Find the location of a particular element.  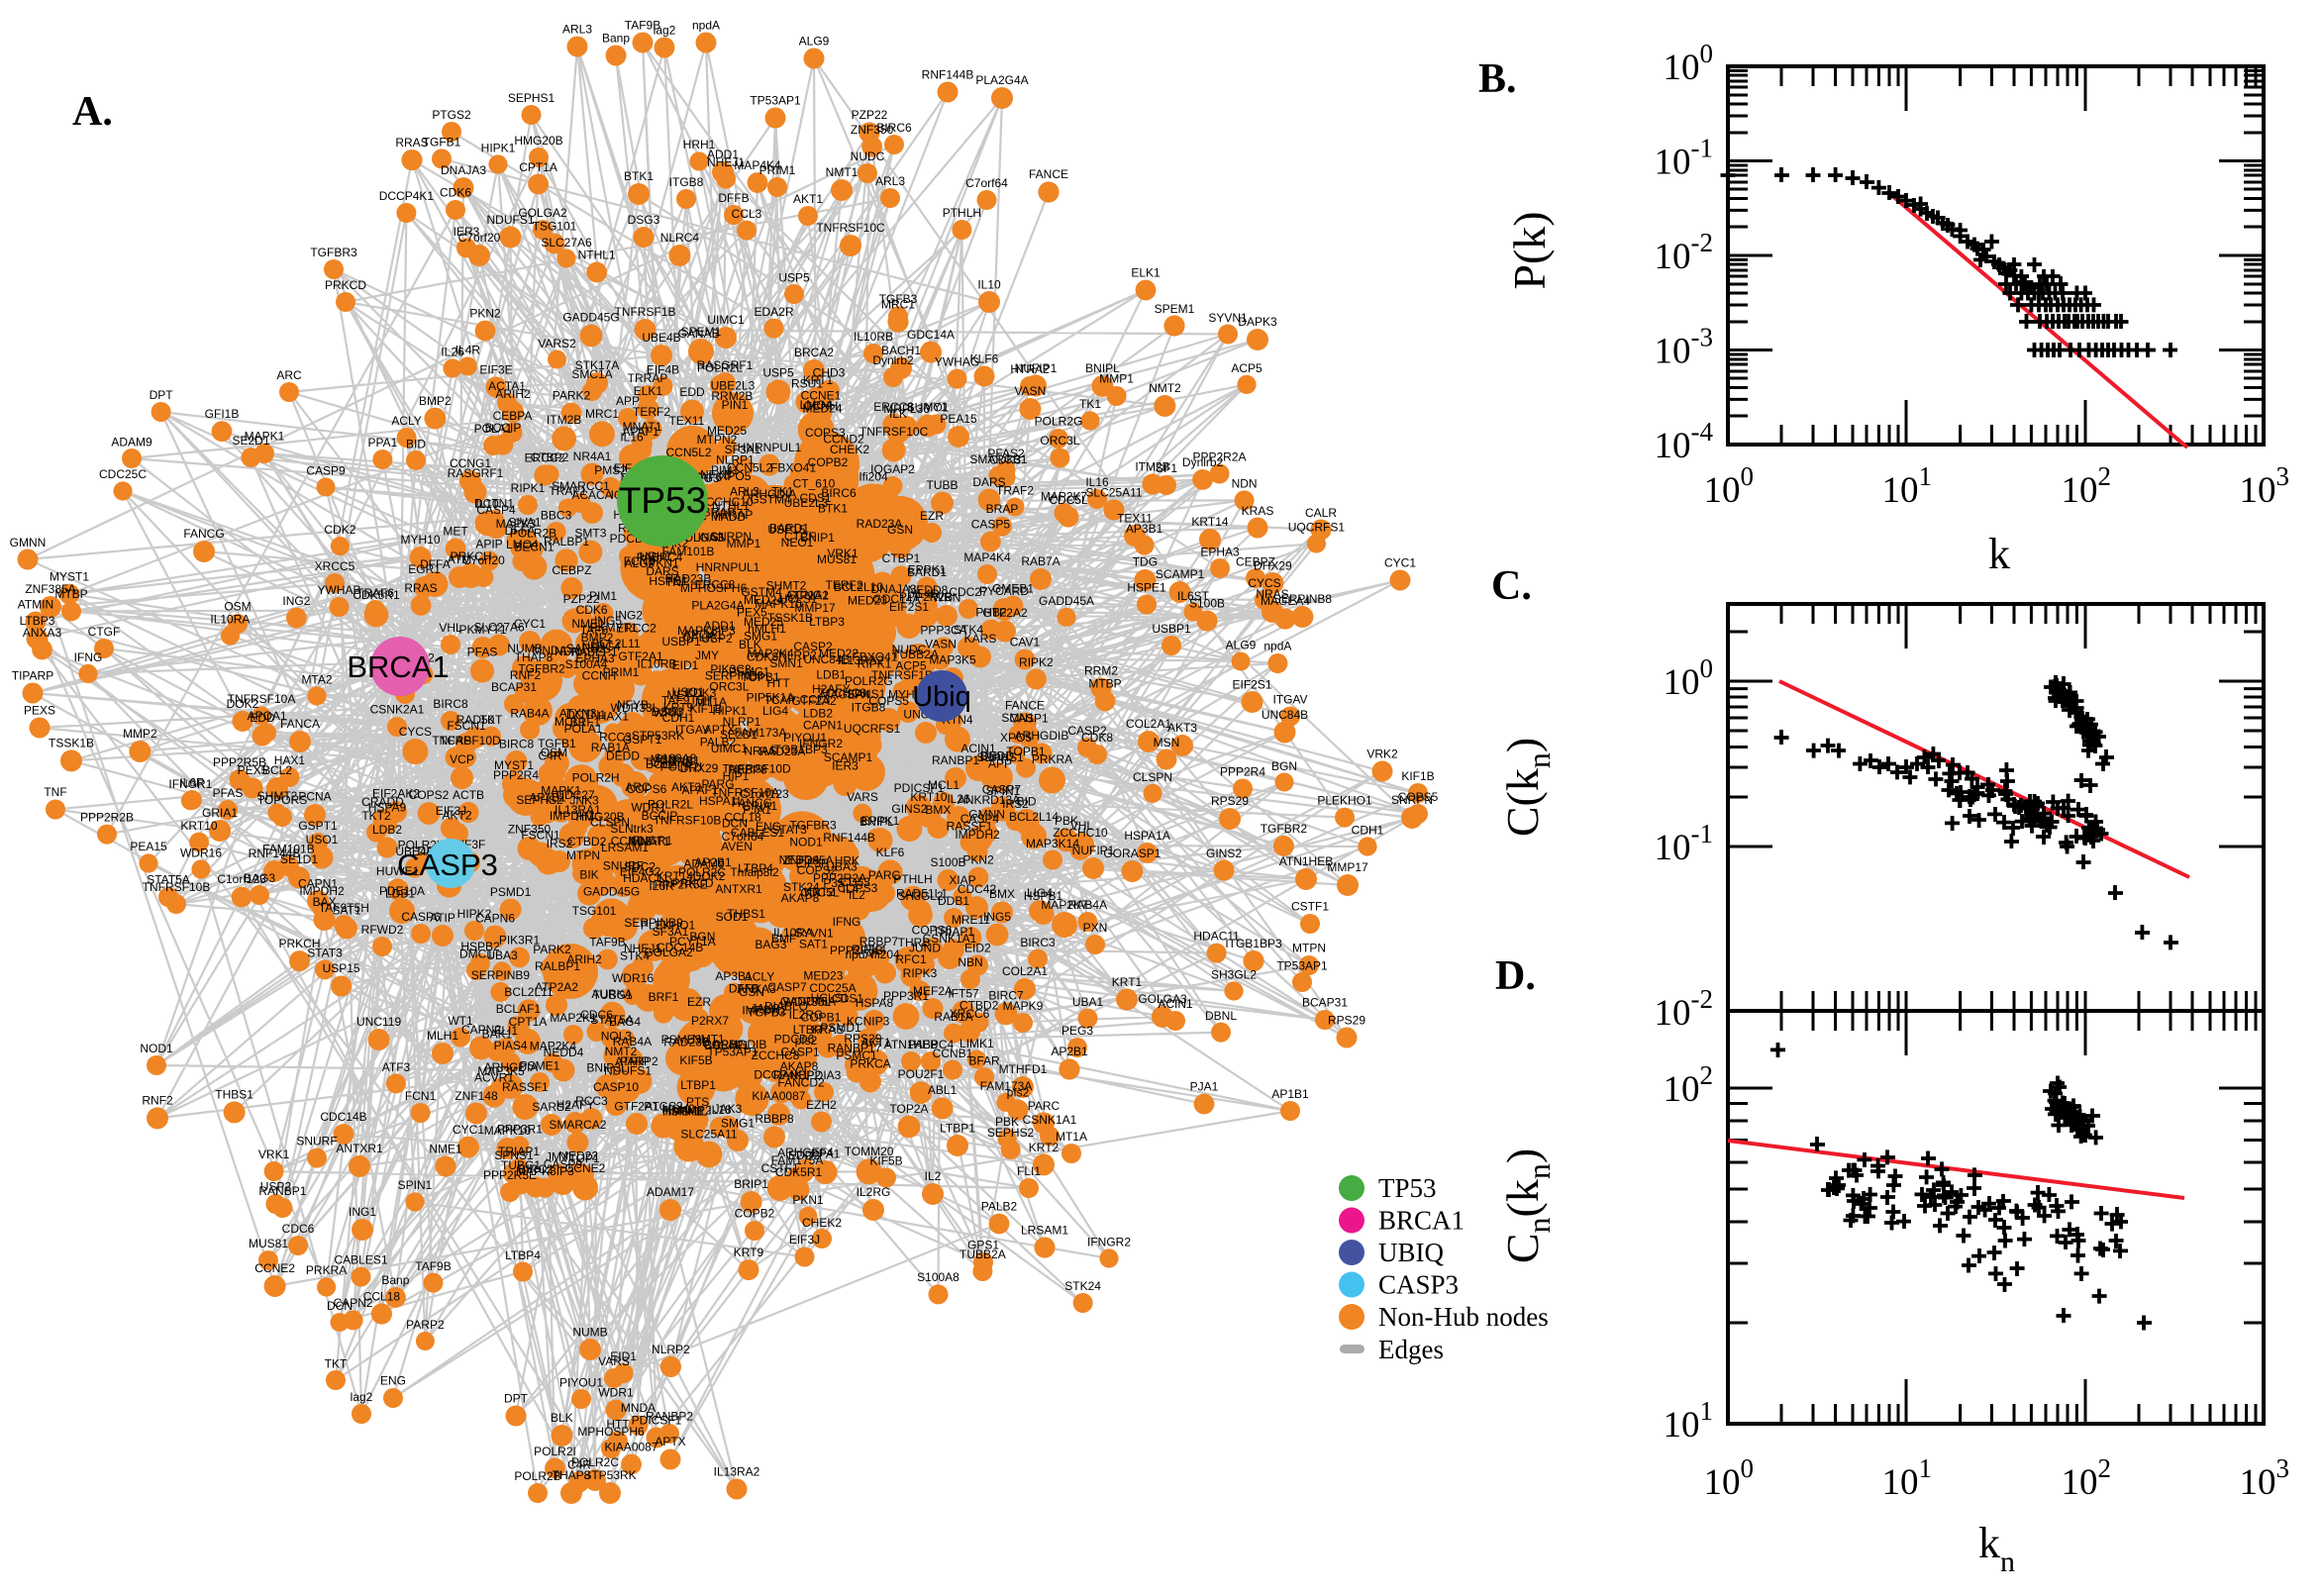

svg-text: TUBB is located at coordinates (942, 485).